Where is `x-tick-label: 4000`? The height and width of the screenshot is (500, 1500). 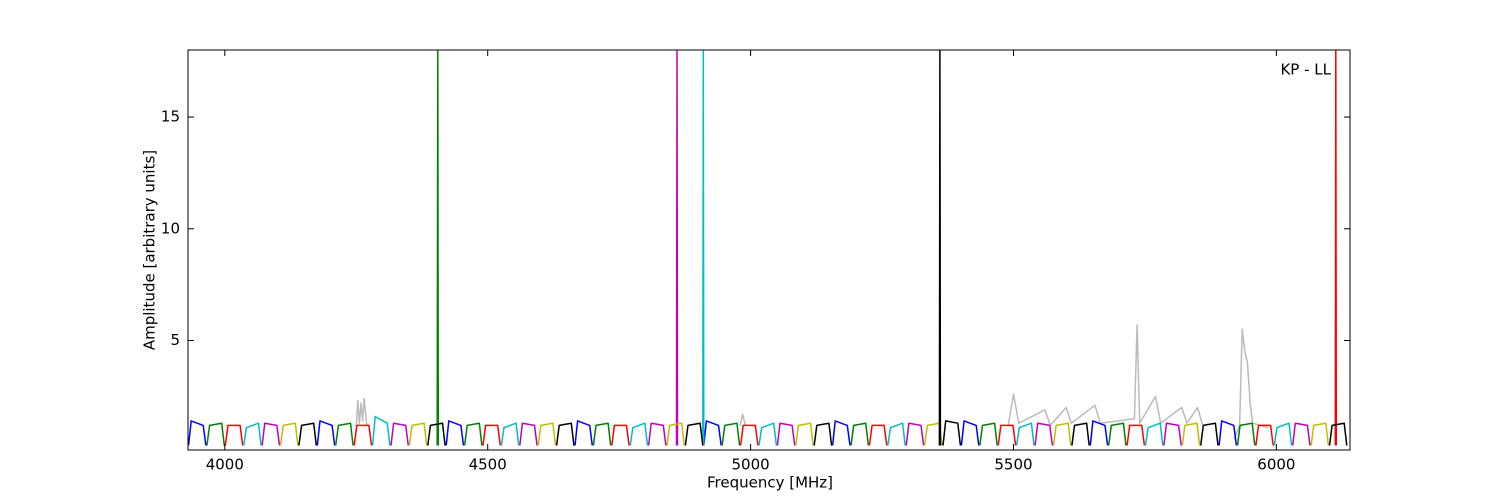
x-tick-label: 4000 is located at coordinates (225, 465).